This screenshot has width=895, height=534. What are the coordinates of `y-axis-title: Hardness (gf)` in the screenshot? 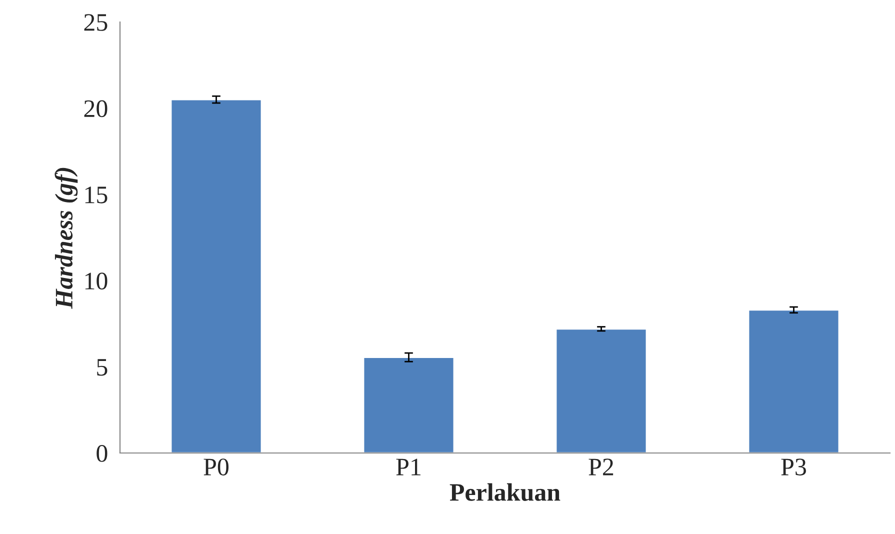 It's located at (66, 238).